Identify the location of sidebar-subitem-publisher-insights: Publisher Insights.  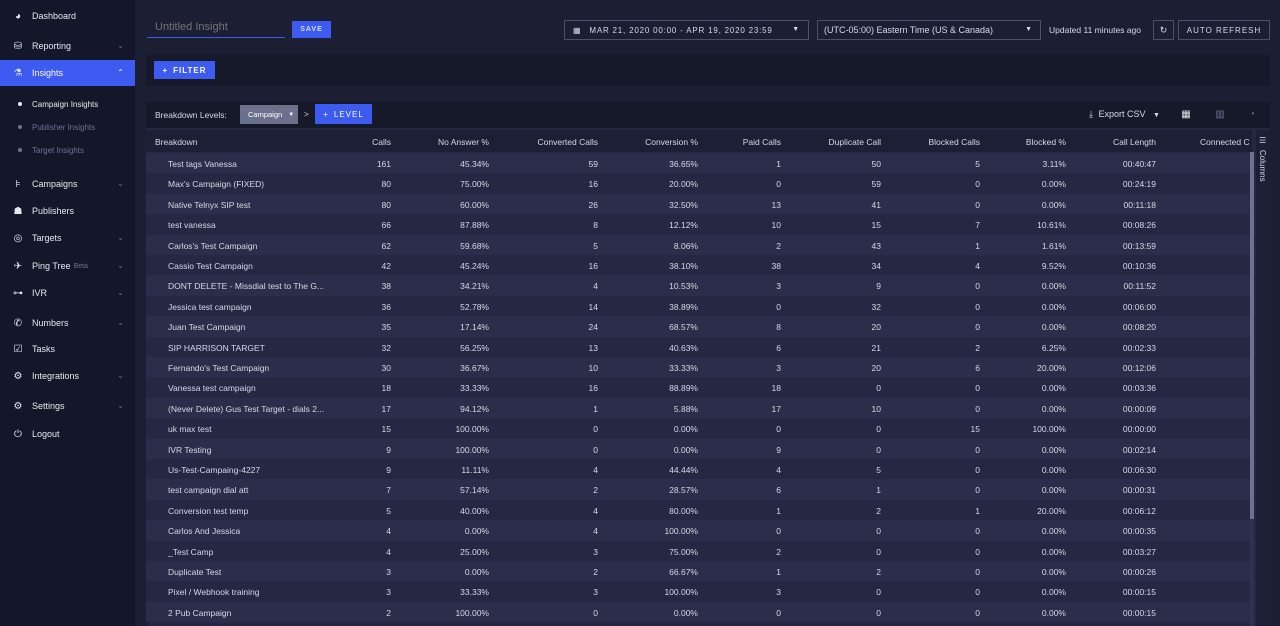
(67, 127).